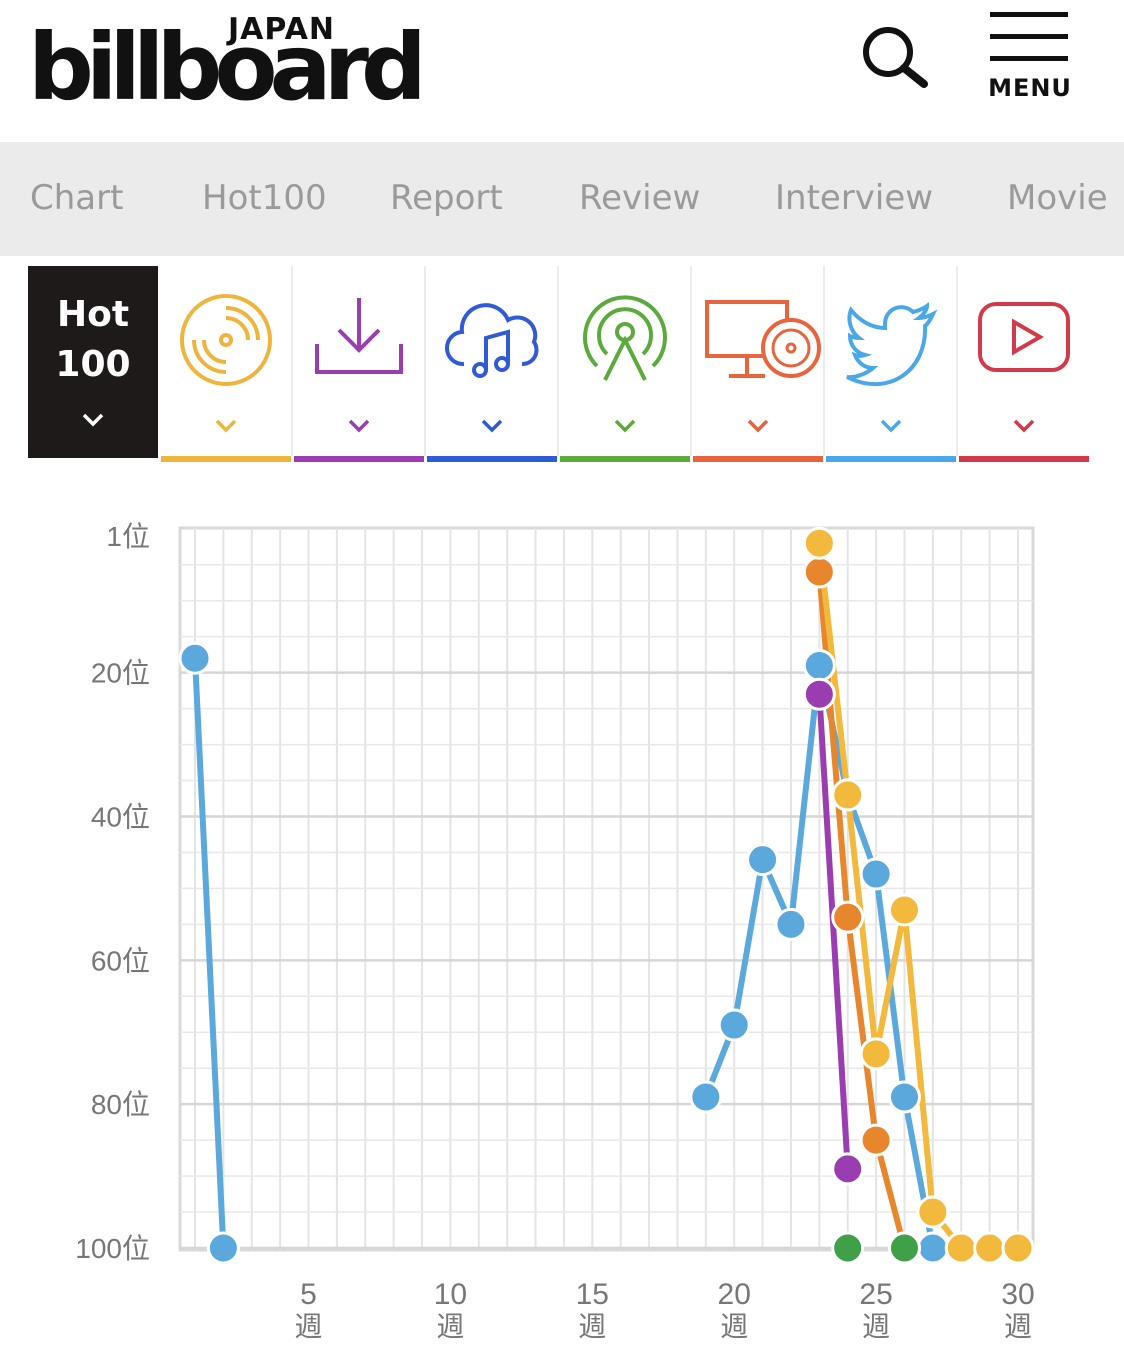 The image size is (1124, 1349). What do you see at coordinates (592, 1294) in the screenshot?
I see `x-tick-label: 15` at bounding box center [592, 1294].